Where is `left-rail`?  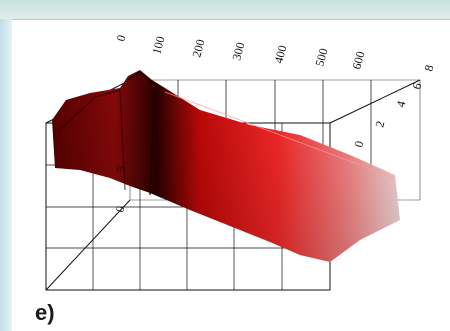 left-rail is located at coordinates (6, 175).